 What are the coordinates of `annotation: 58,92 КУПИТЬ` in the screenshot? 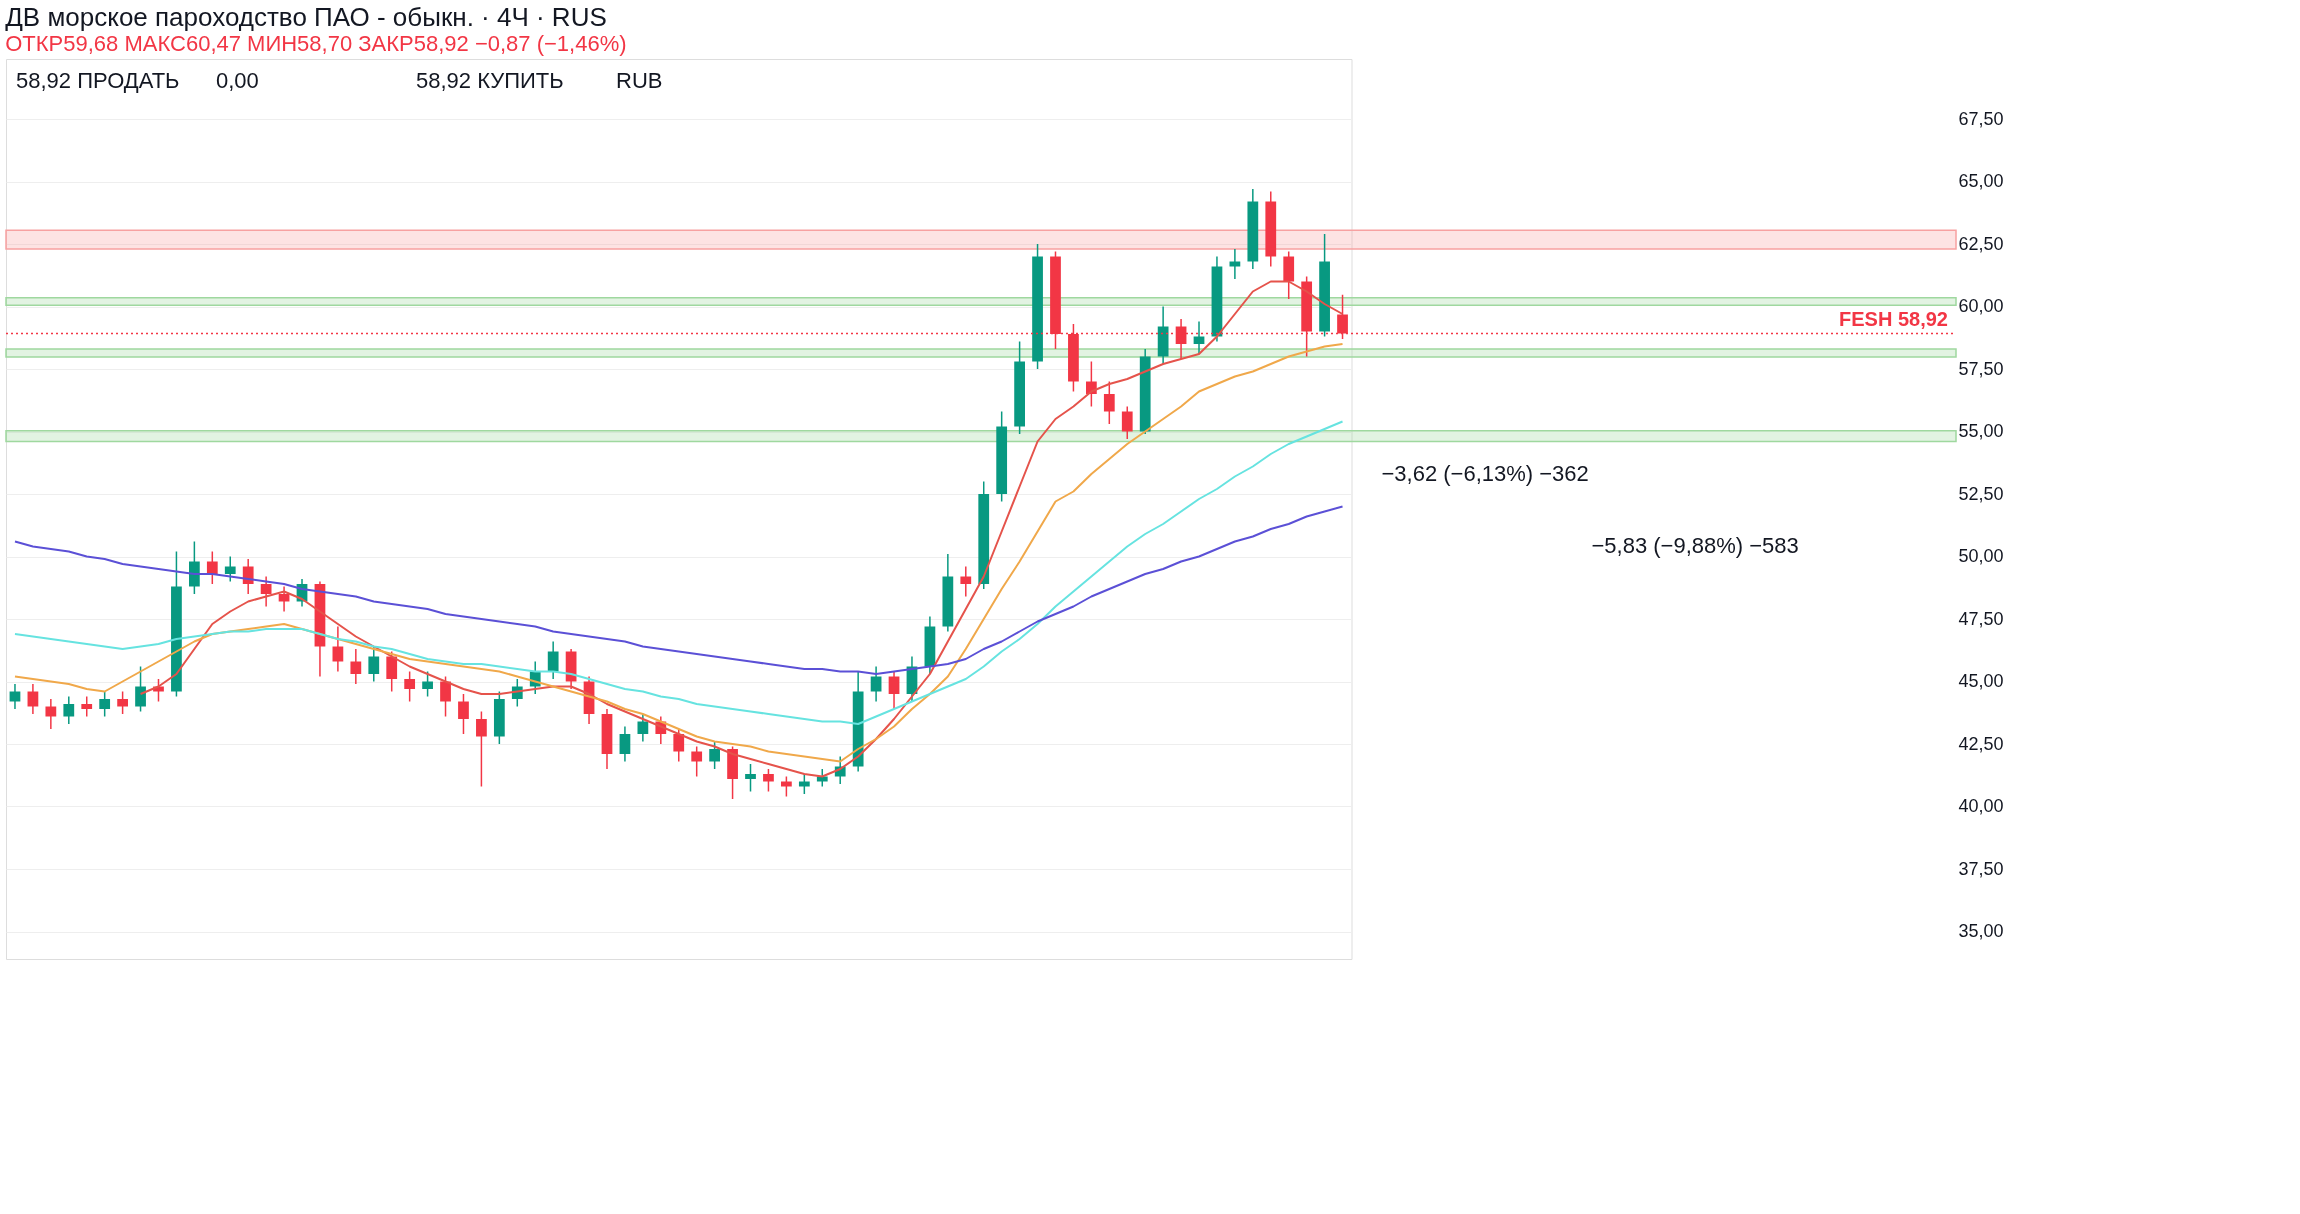 It's located at (490, 80).